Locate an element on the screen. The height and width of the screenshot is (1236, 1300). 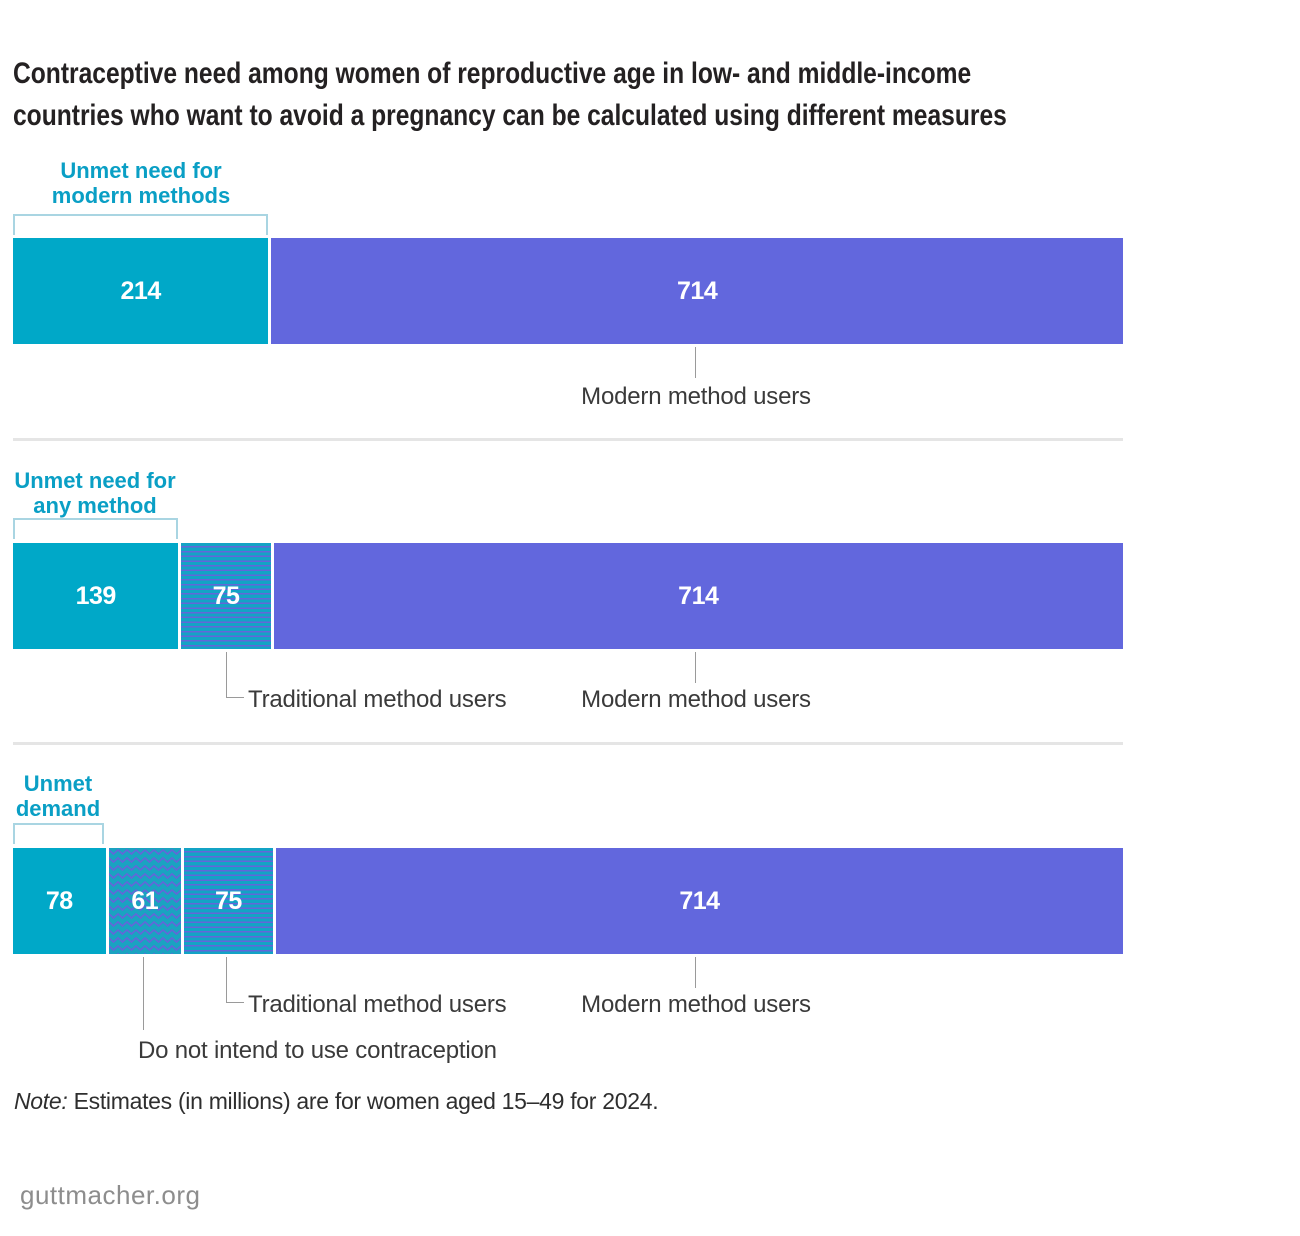
bar1-measure-label: Unmet need for modern methods is located at coordinates (141, 183).